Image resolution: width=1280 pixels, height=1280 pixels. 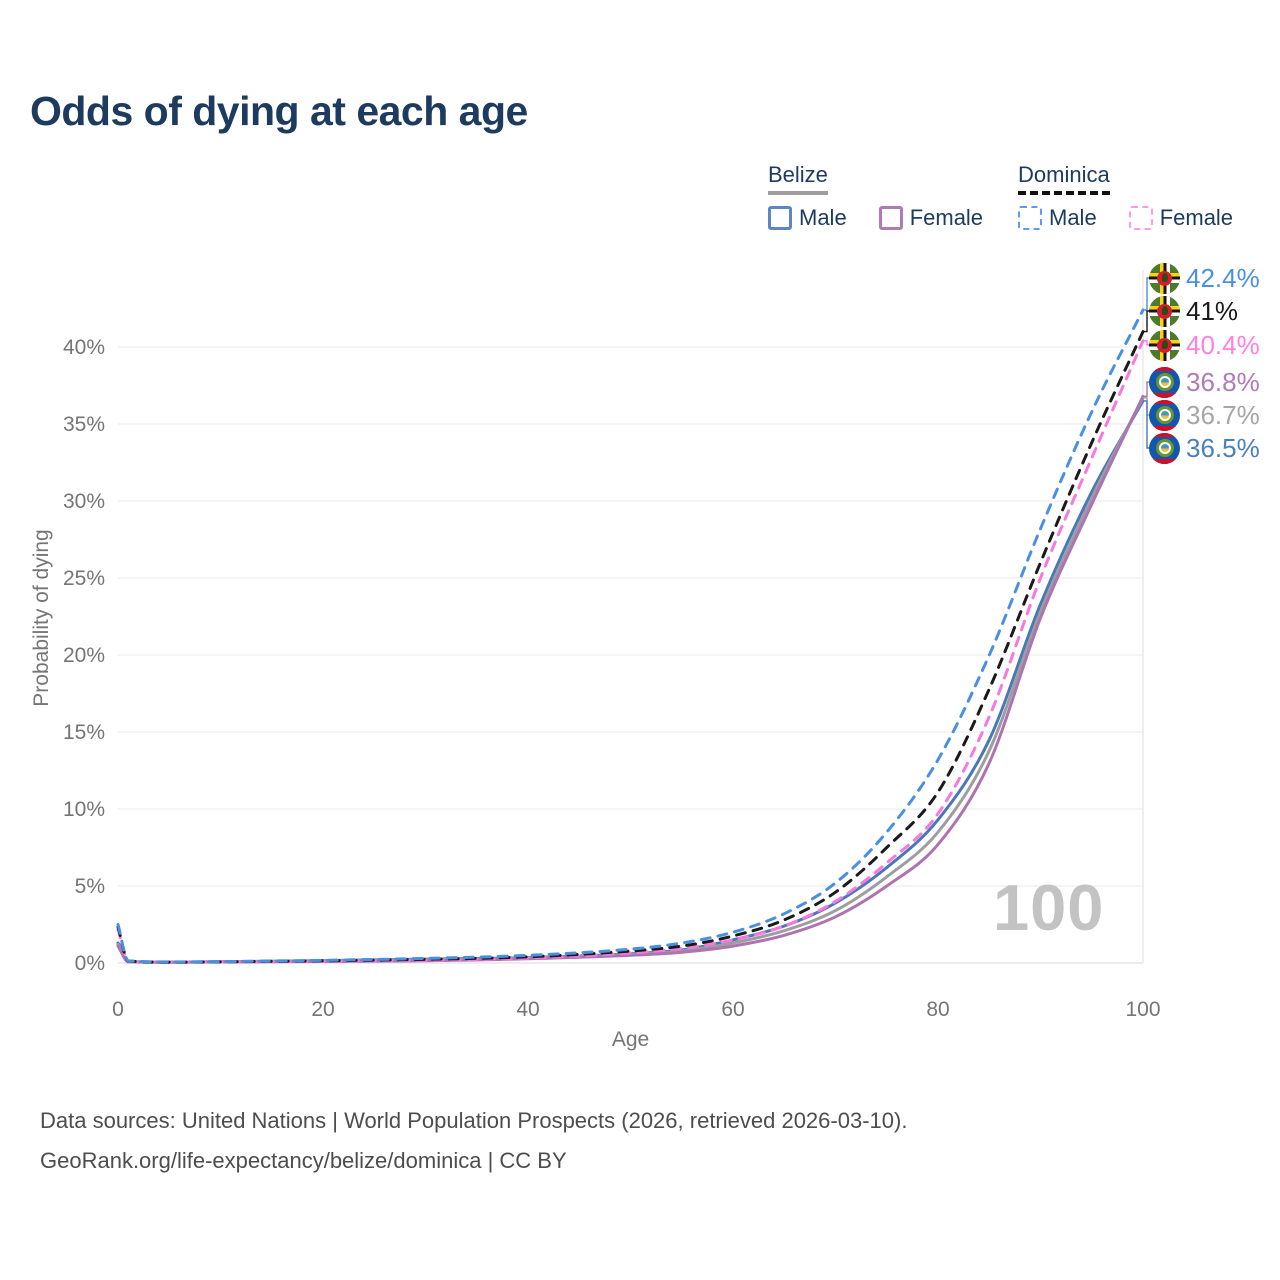 I want to click on legend-item-dominica-male: Male, so click(x=1057, y=218).